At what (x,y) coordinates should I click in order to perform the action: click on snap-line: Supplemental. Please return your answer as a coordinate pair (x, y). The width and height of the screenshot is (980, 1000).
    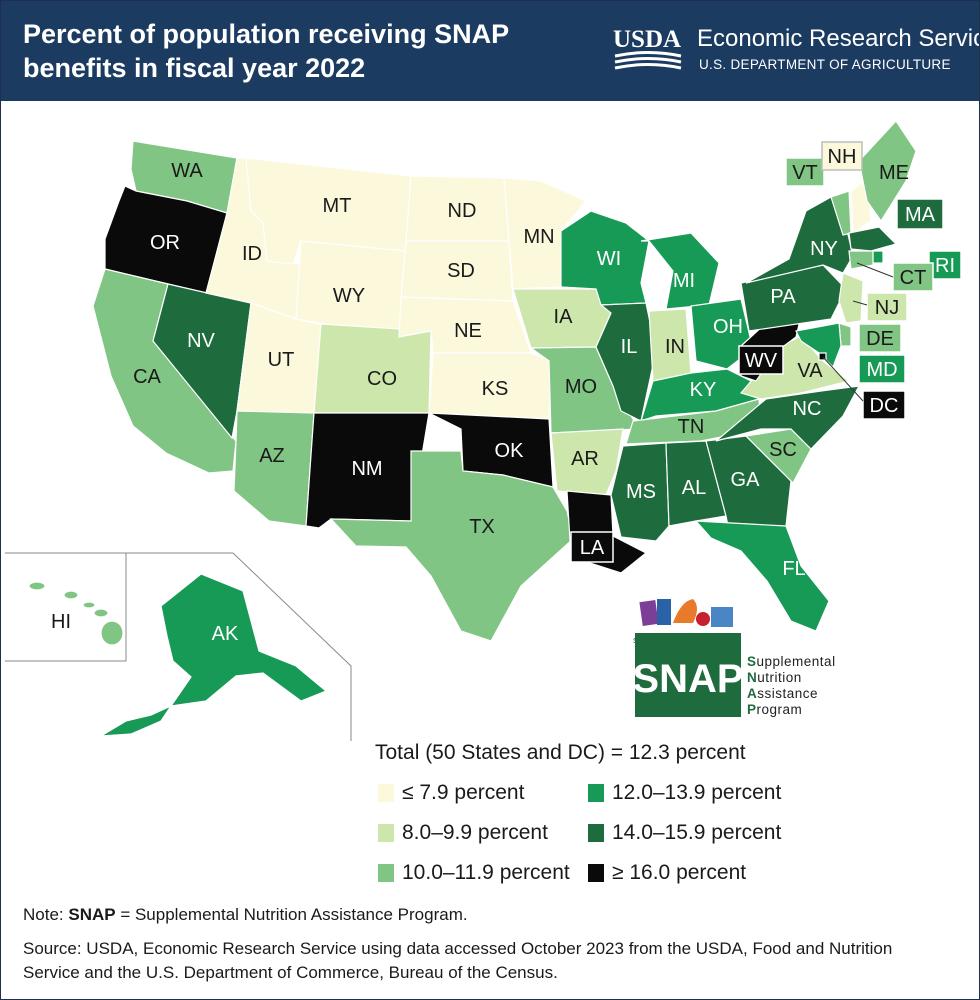
    Looking at the image, I should click on (791, 661).